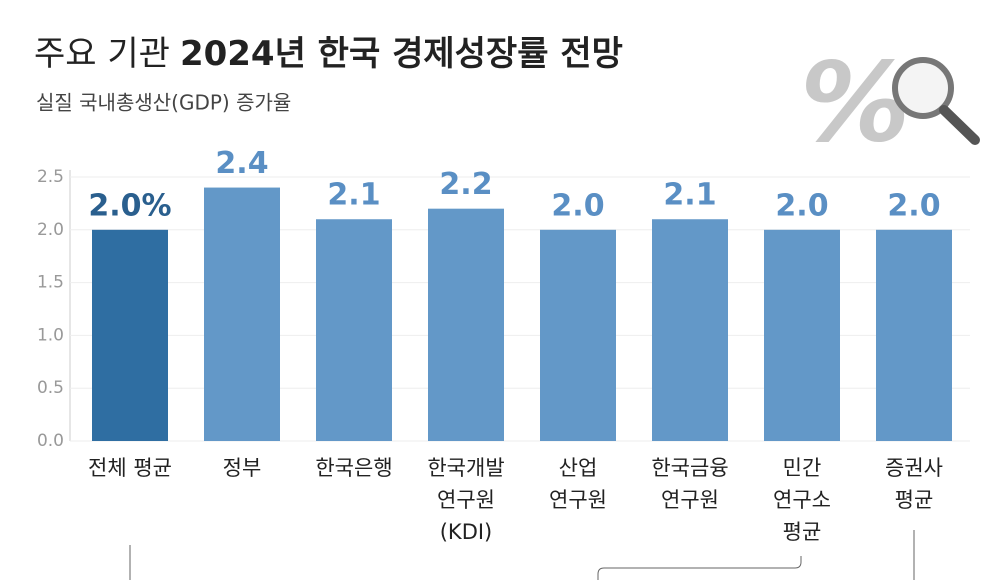 The height and width of the screenshot is (580, 1005). What do you see at coordinates (914, 468) in the screenshot?
I see `x-tick-line: 증권사` at bounding box center [914, 468].